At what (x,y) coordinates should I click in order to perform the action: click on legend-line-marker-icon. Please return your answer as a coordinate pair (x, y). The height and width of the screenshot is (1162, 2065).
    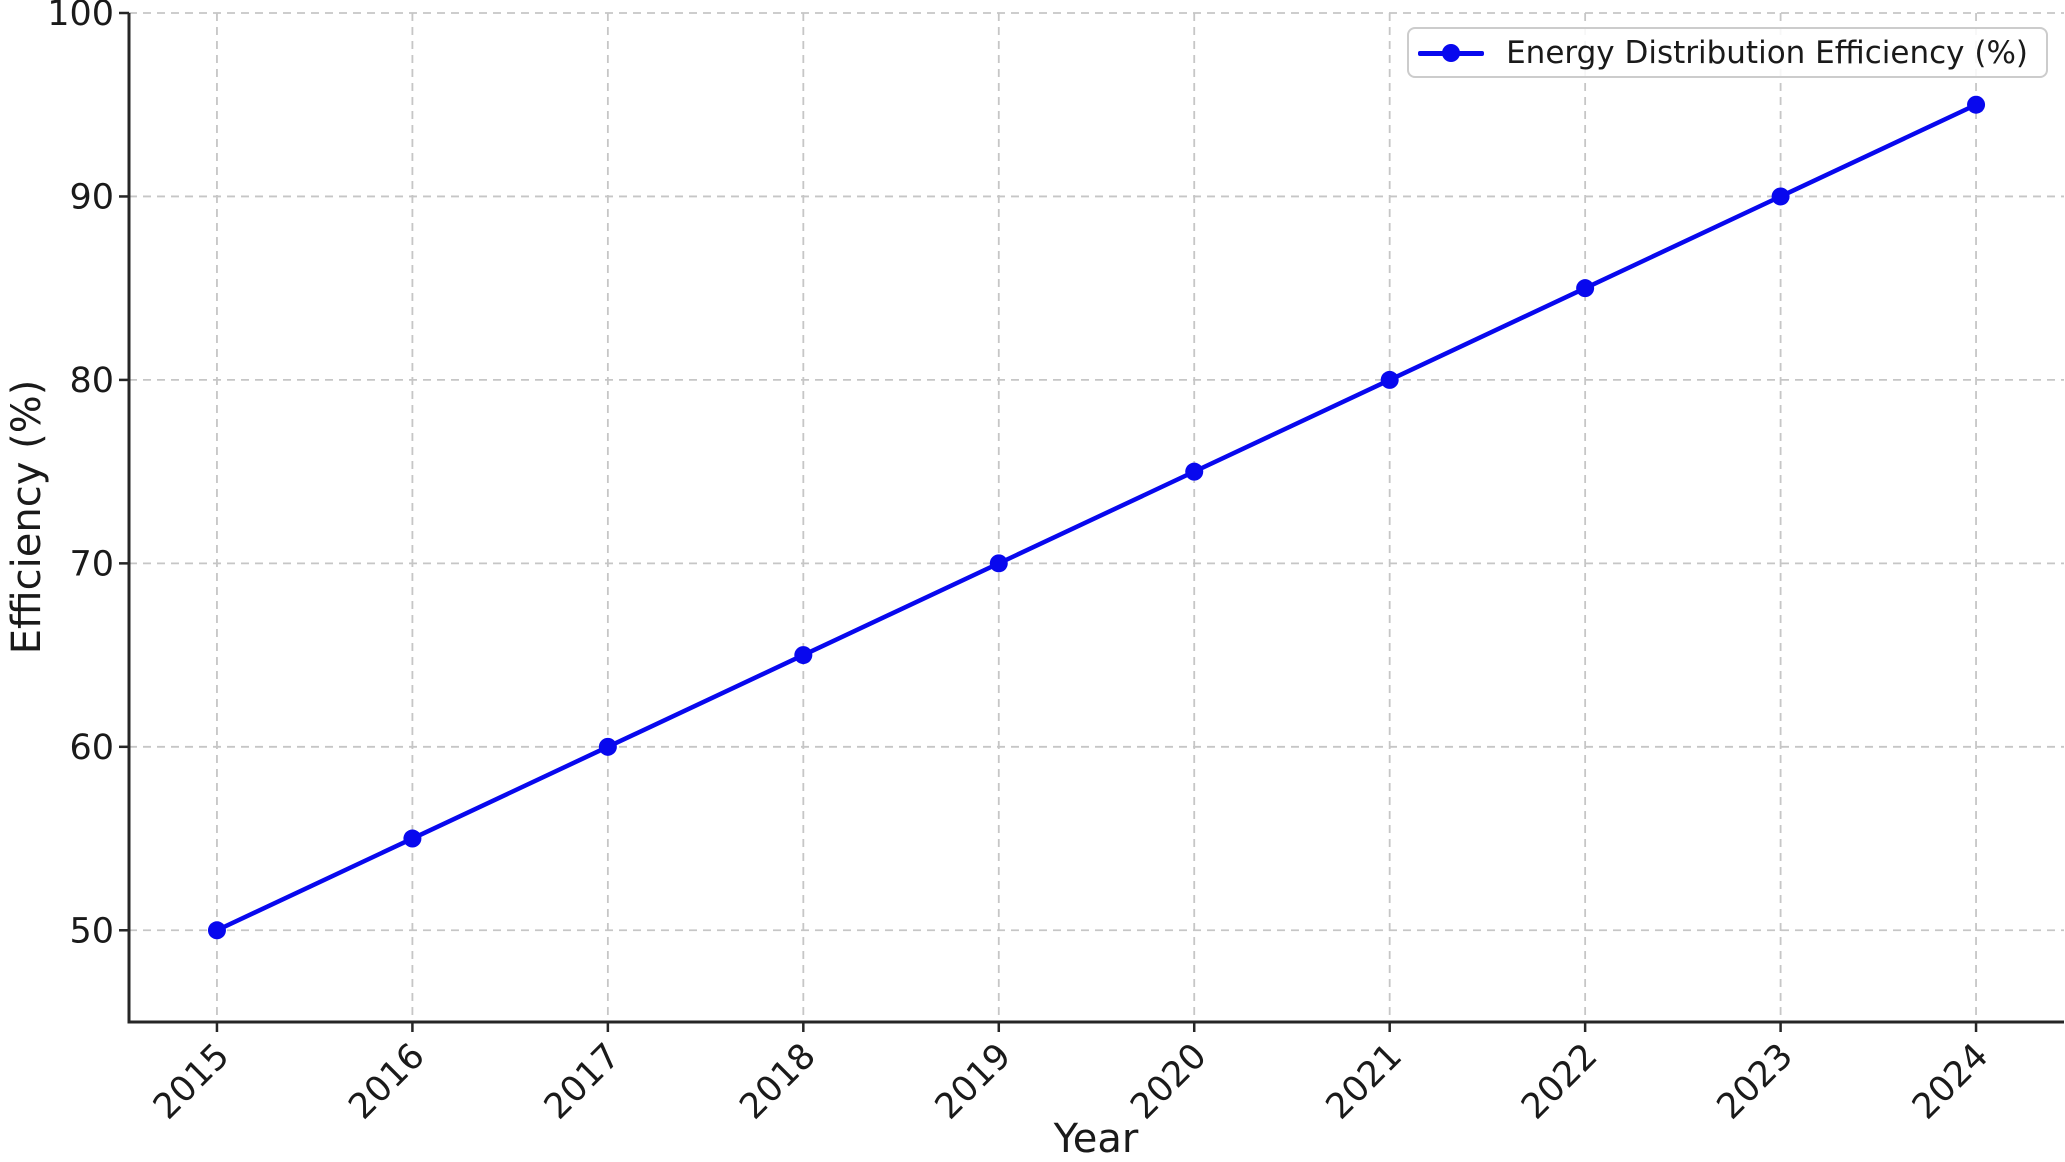
    Looking at the image, I should click on (1451, 53).